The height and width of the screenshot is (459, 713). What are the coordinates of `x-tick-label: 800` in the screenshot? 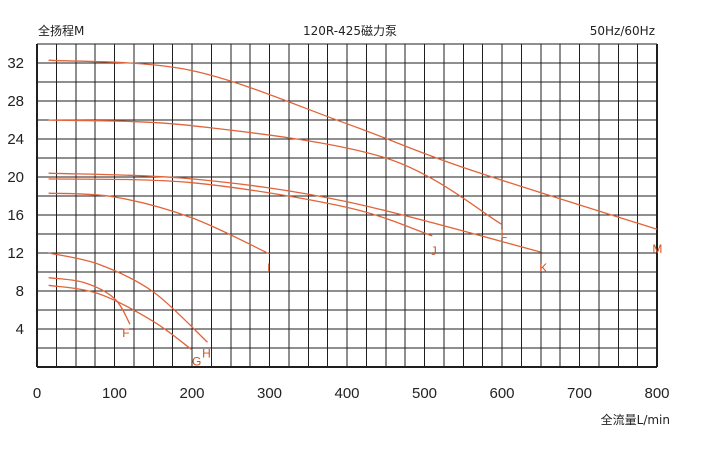 It's located at (656, 393).